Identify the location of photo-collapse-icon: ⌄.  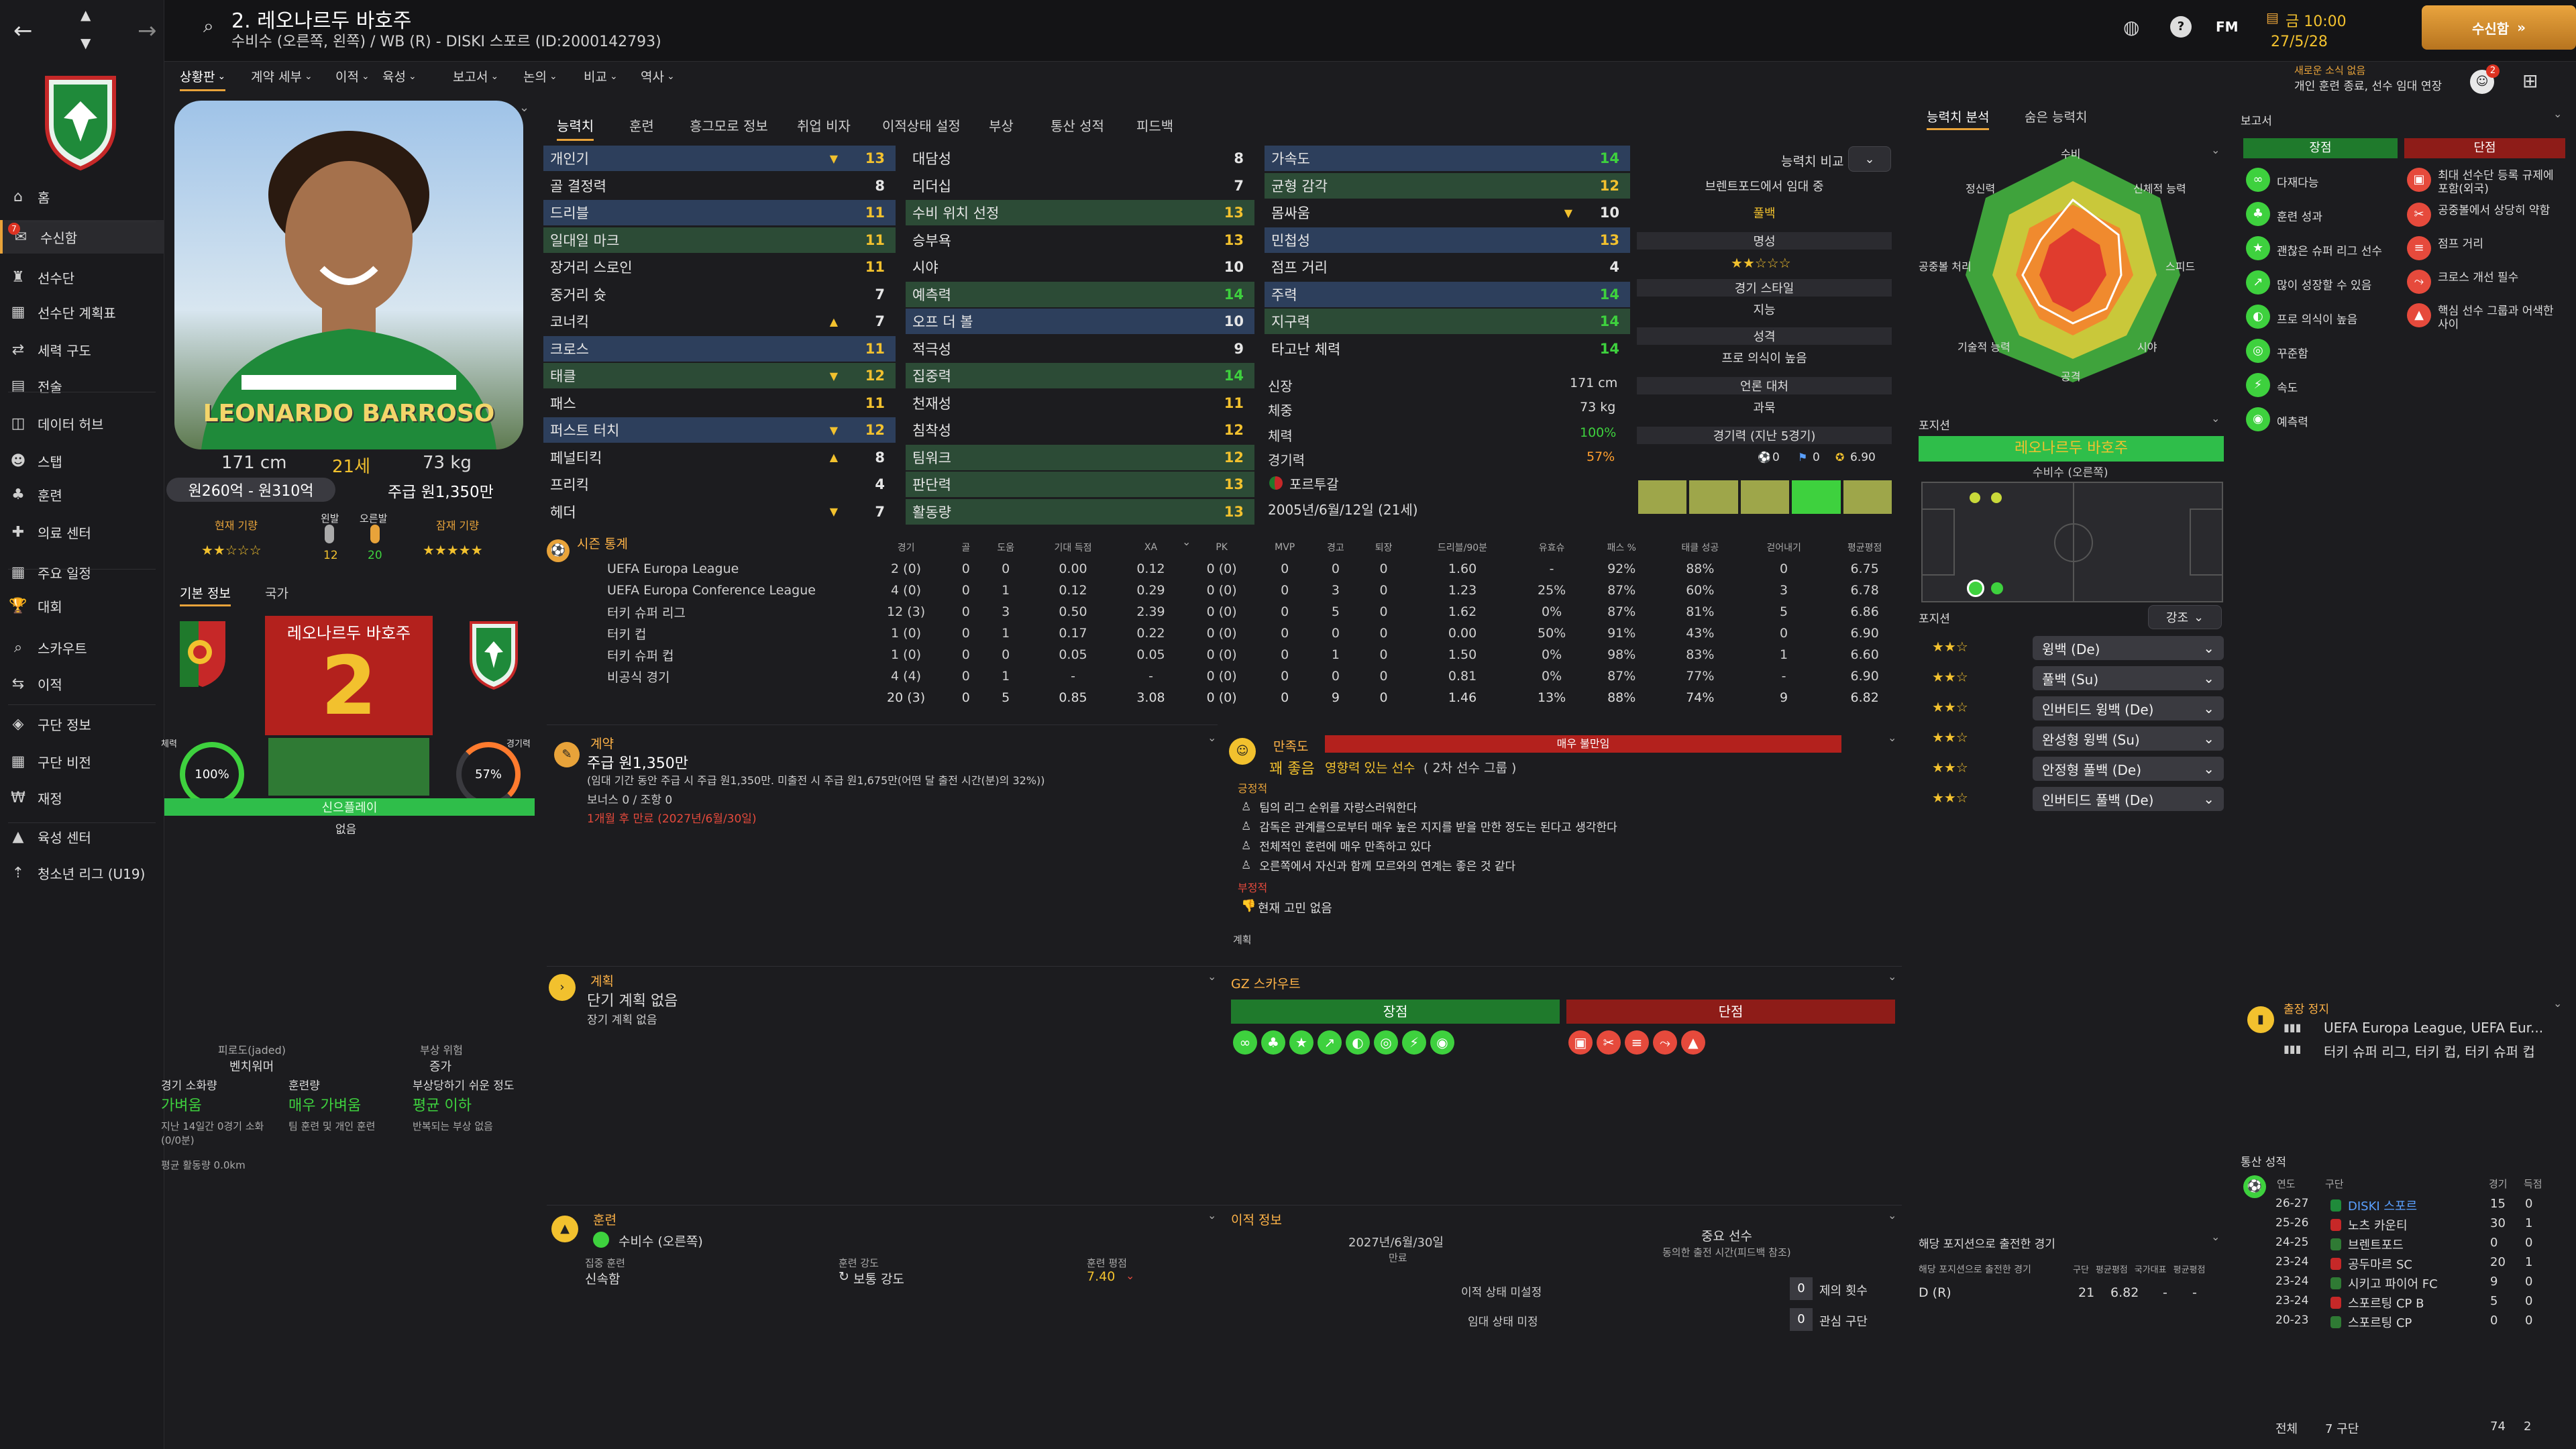
(524, 108).